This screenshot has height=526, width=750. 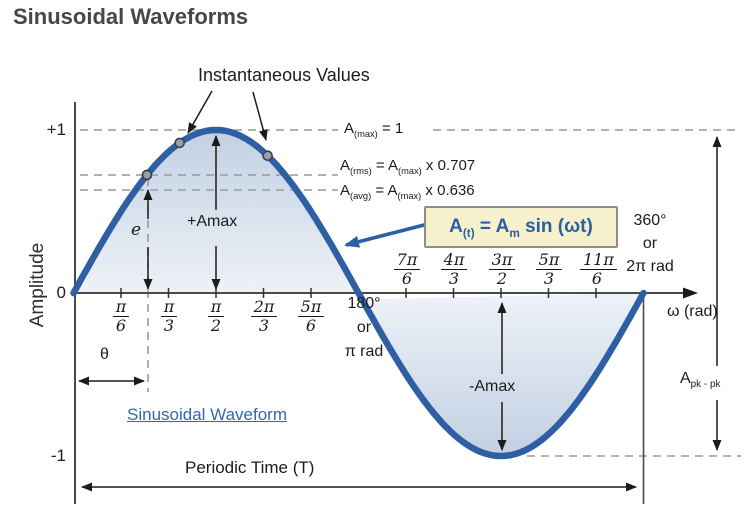 What do you see at coordinates (502, 269) in the screenshot?
I see `x-tick-3pi-2: 3π 2` at bounding box center [502, 269].